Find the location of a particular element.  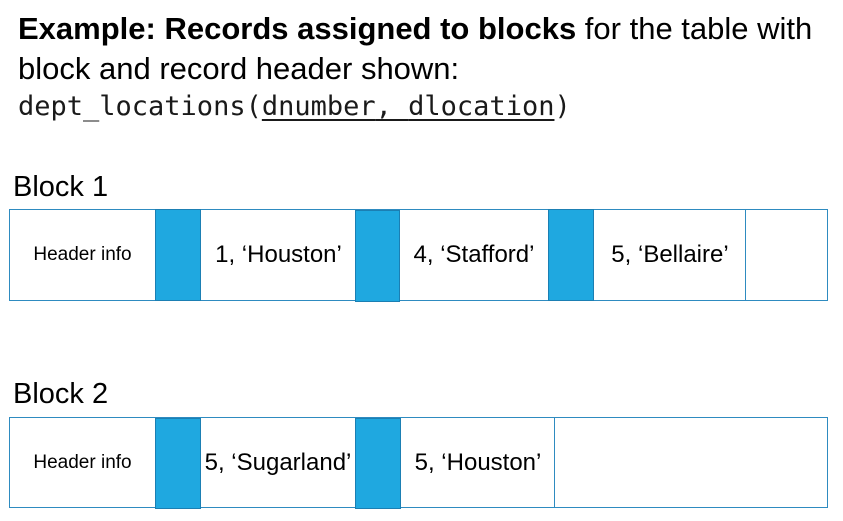

schema-table-name: dept_locations( is located at coordinates (140, 106).